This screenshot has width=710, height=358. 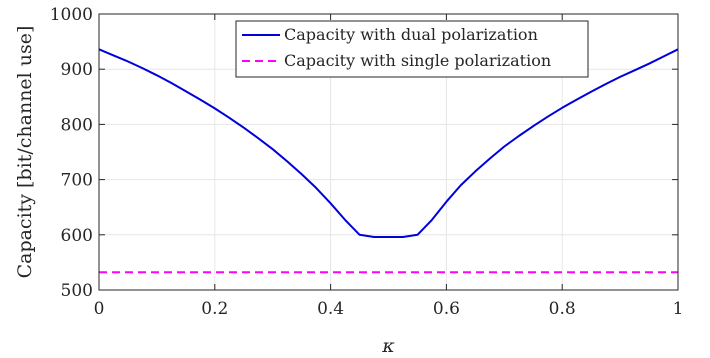 What do you see at coordinates (388, 346) in the screenshot?
I see `x-axis-label: κ` at bounding box center [388, 346].